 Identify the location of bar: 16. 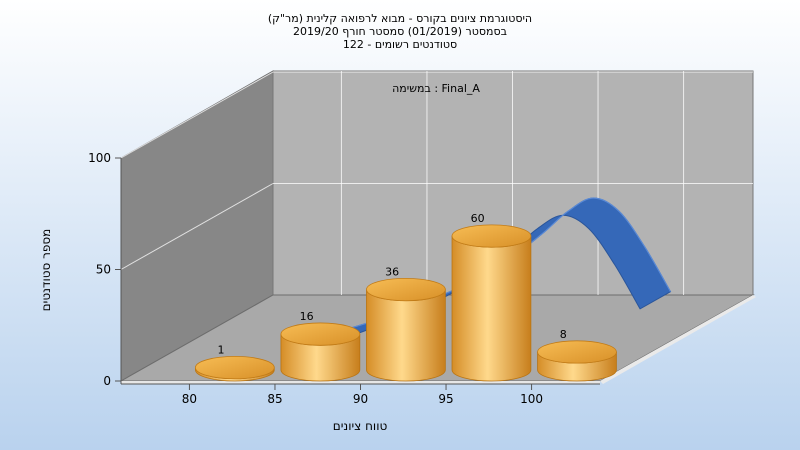
(320, 346).